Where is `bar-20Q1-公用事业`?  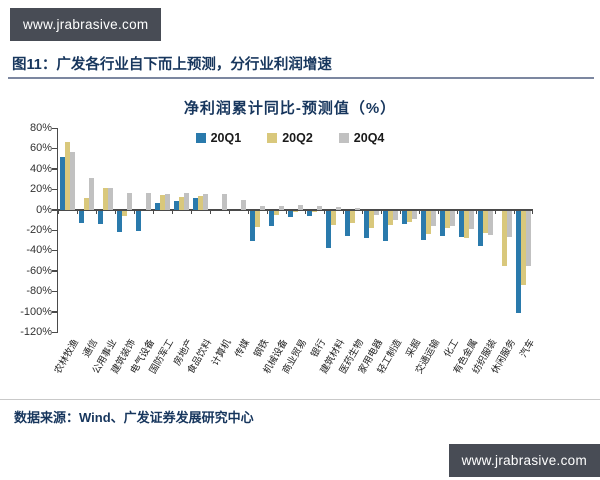
bar-20Q1-公用事业 is located at coordinates (100, 217).